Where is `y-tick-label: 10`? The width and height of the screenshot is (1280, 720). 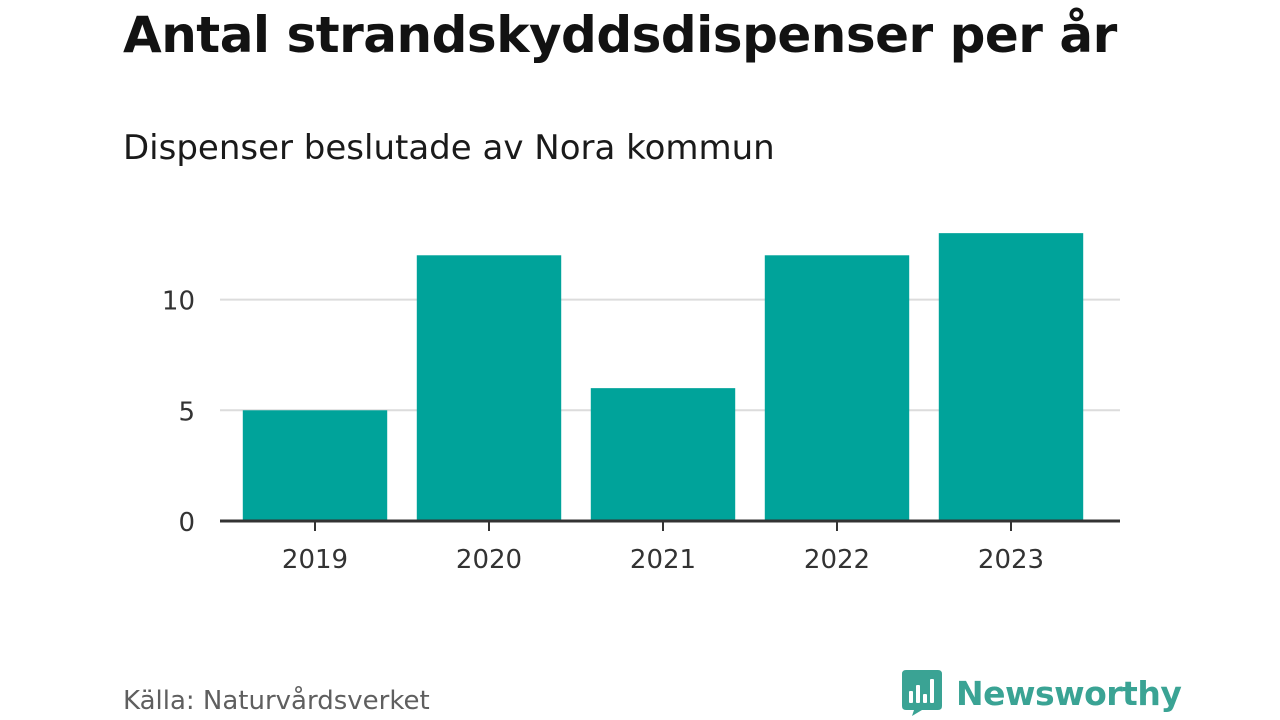
y-tick-label: 10 is located at coordinates (178, 302).